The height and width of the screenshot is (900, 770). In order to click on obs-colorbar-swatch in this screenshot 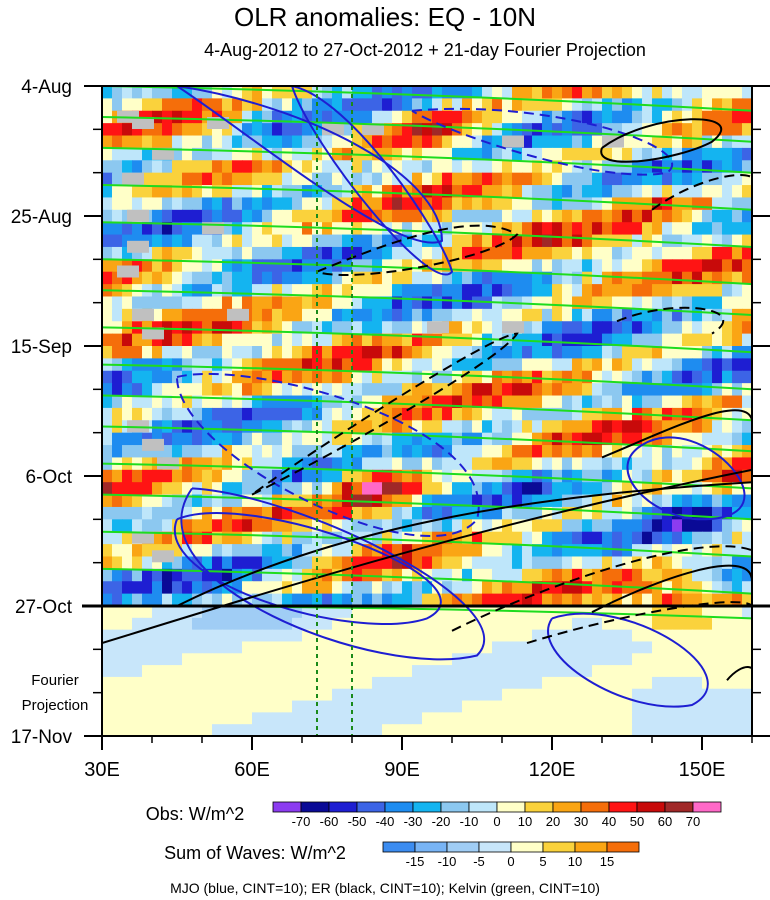, I will do `click(287, 807)`.